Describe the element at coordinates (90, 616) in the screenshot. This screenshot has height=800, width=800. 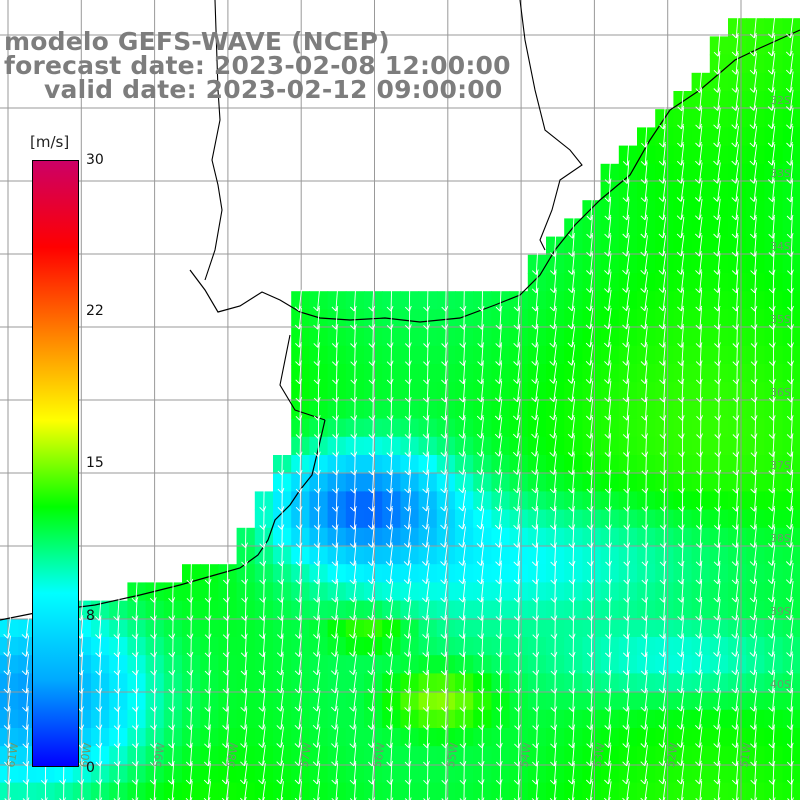
I see `colorbar-tick-8: 8` at that location.